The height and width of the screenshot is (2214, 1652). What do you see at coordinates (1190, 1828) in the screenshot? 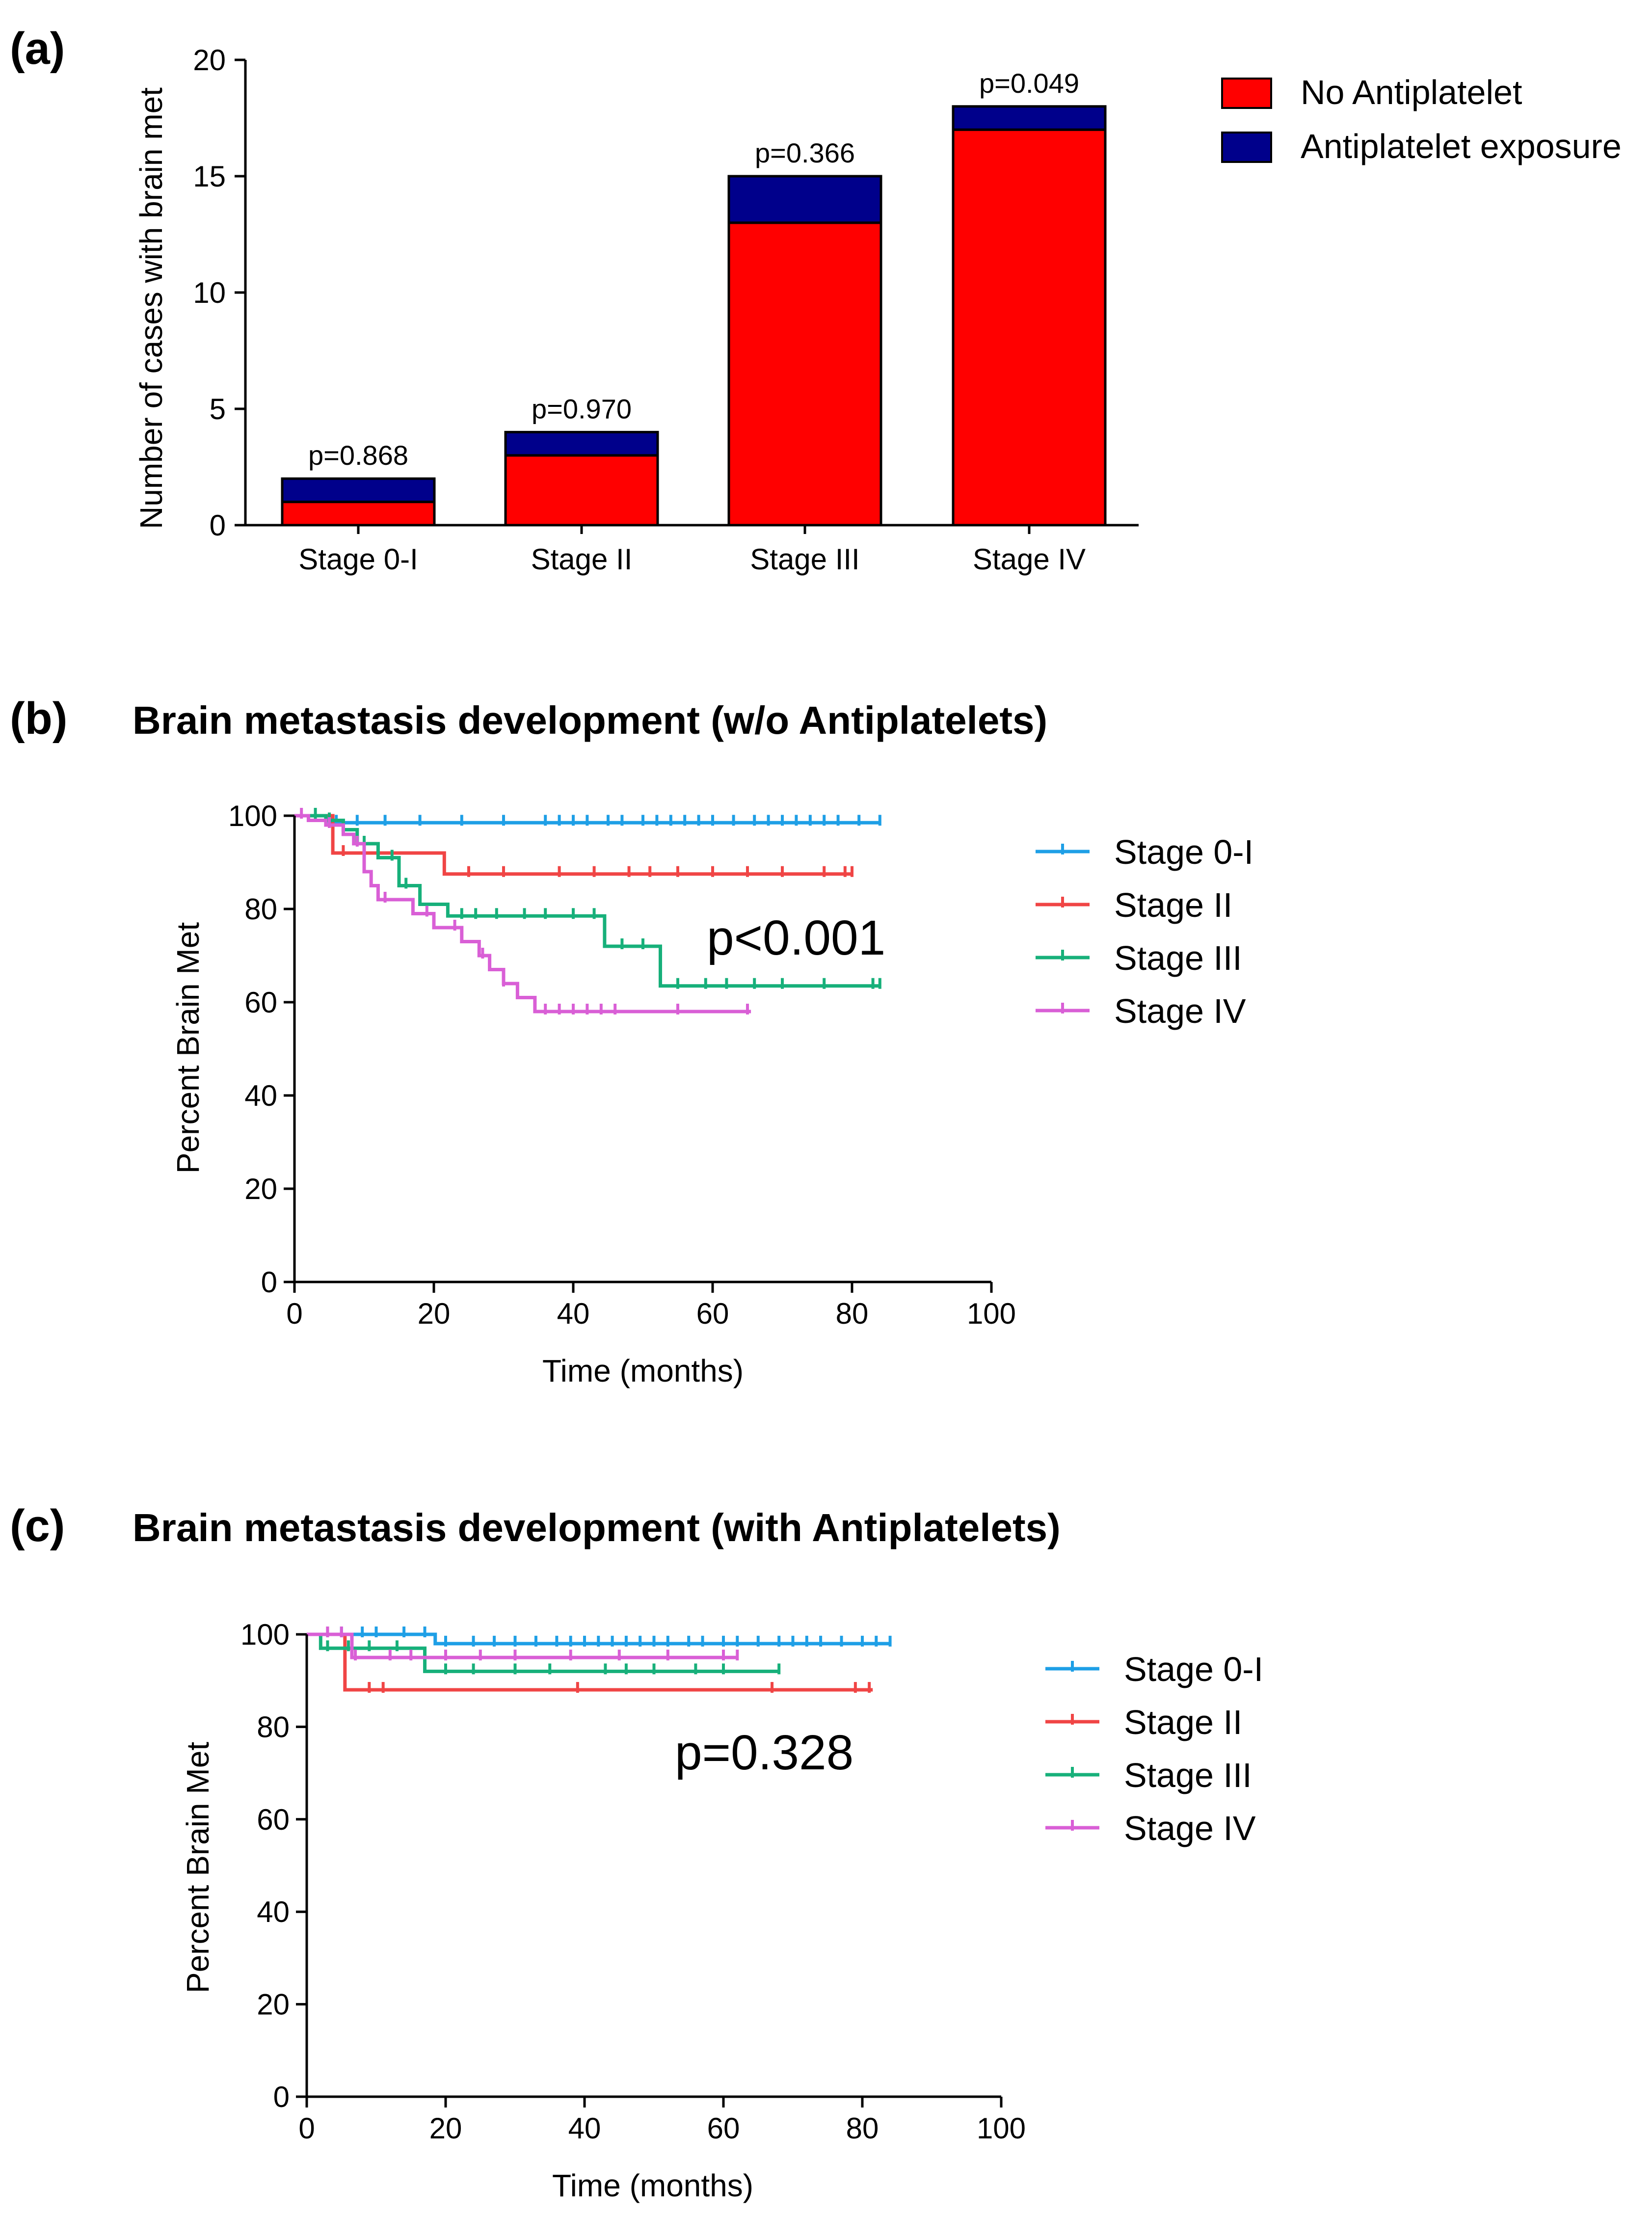
I see `c-legend-label-stage-iv: Stage IV` at bounding box center [1190, 1828].